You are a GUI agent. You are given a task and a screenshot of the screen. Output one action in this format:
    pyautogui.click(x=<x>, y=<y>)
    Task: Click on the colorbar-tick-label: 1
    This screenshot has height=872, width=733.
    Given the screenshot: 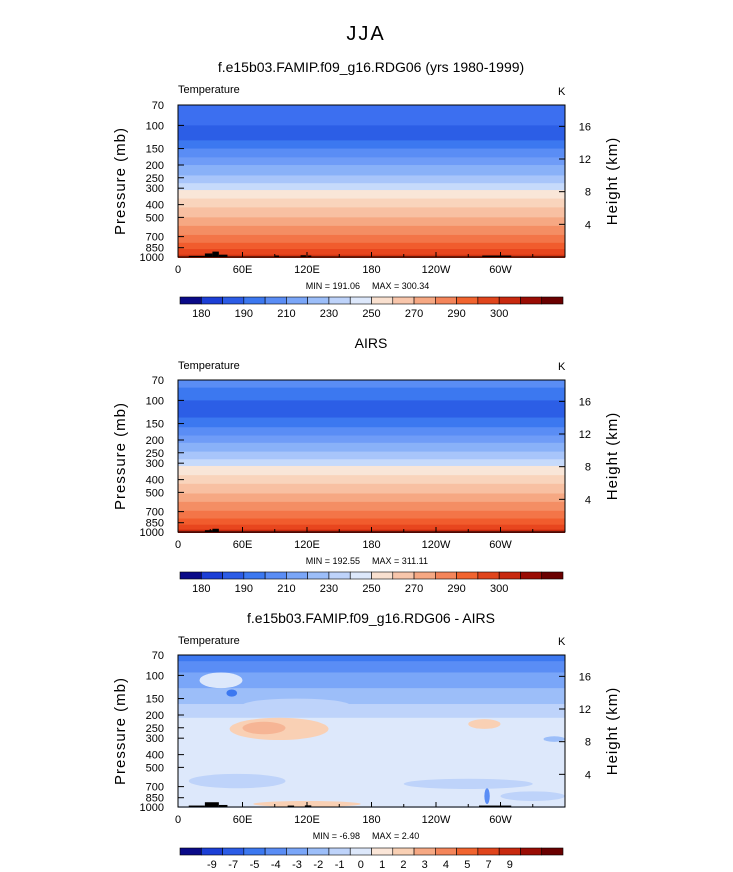 What is the action you would take?
    pyautogui.click(x=382, y=865)
    